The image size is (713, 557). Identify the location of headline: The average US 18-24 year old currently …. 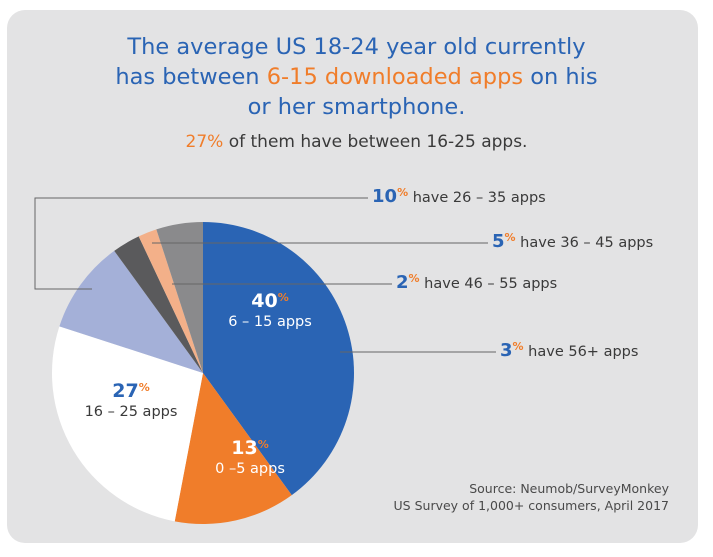
(356, 77).